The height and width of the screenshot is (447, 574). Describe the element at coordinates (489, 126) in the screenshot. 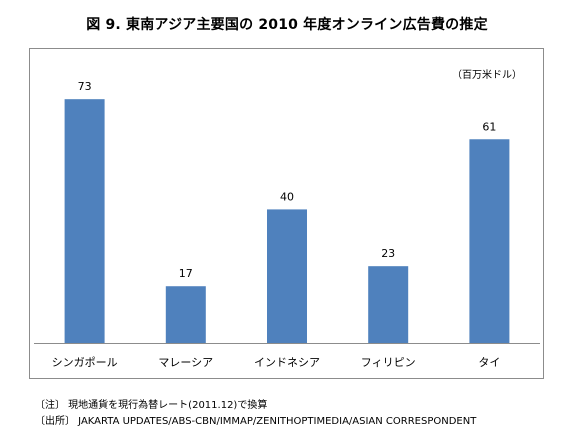

I see `value-label-5: 61` at that location.